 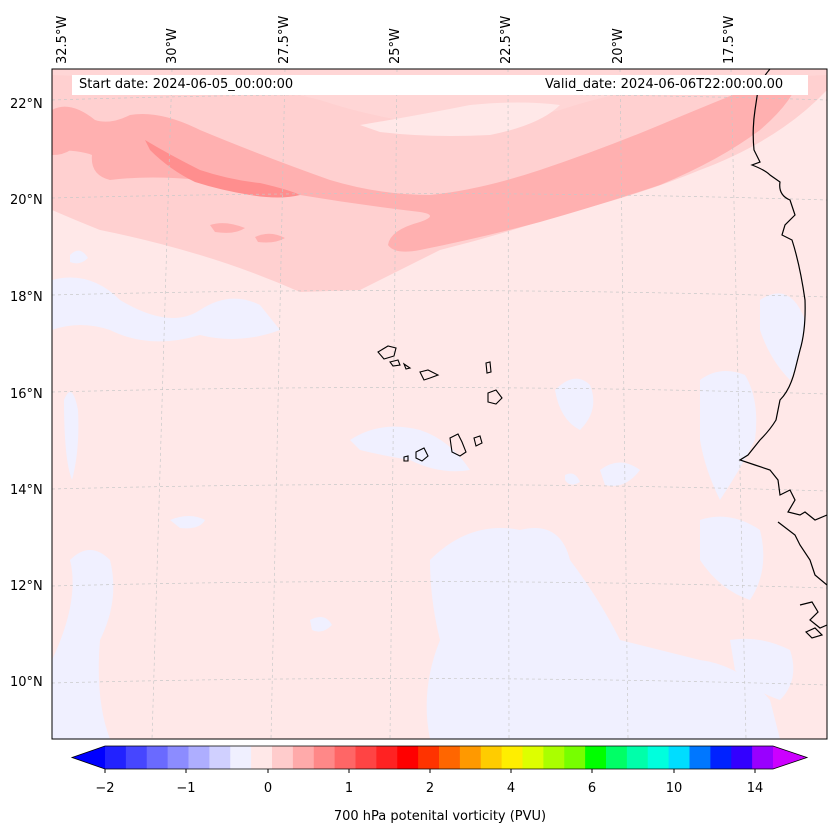 I want to click on lat-label-22n: 22°N, so click(x=26, y=104).